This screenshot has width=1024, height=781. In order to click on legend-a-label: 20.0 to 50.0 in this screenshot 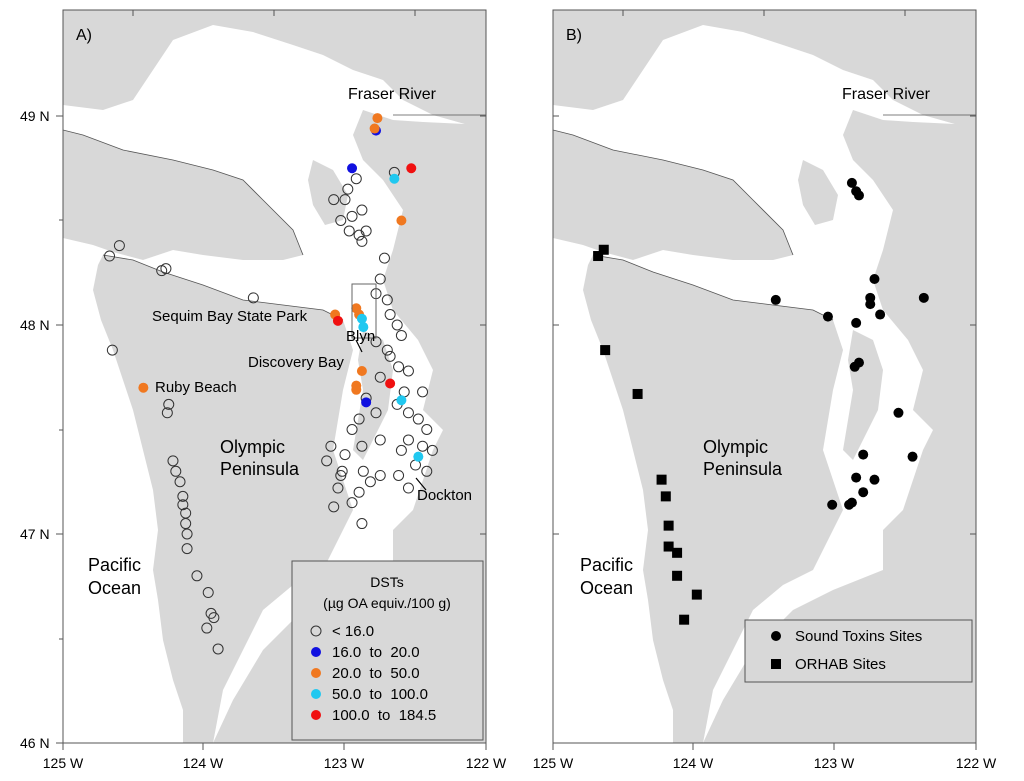, I will do `click(376, 673)`.